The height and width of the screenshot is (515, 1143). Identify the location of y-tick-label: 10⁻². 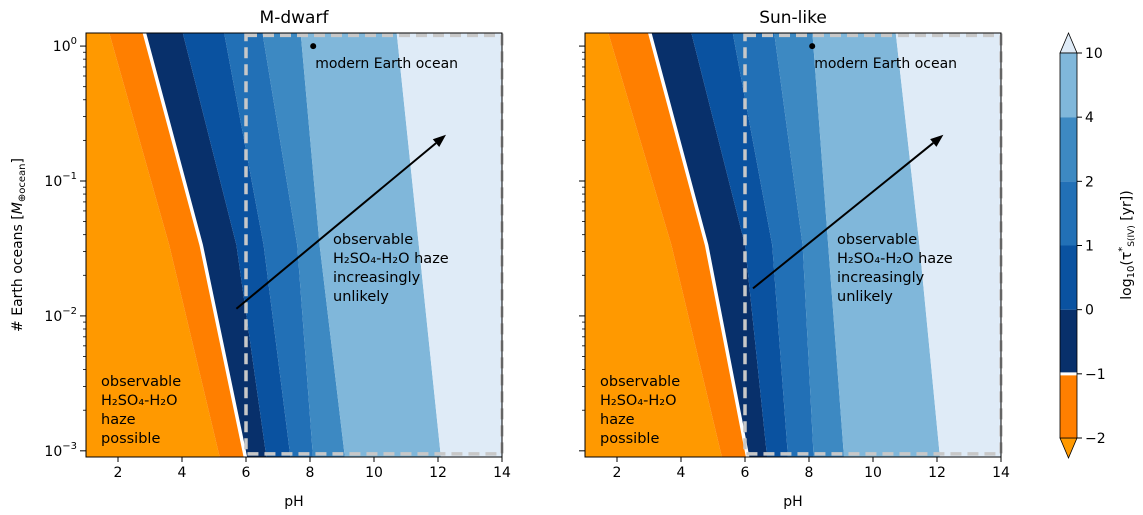
(60, 315).